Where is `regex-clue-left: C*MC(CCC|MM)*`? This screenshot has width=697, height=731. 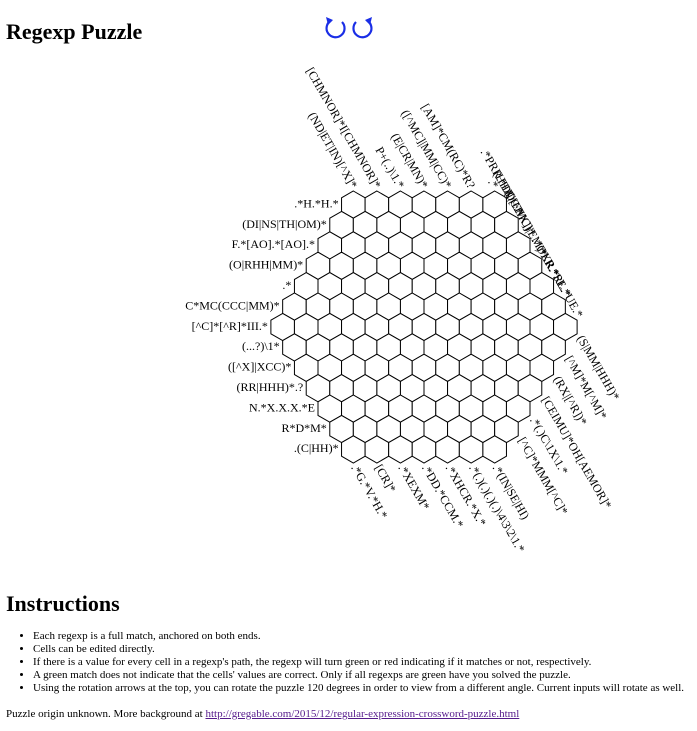 regex-clue-left: C*MC(CCC|MM)* is located at coordinates (232, 305).